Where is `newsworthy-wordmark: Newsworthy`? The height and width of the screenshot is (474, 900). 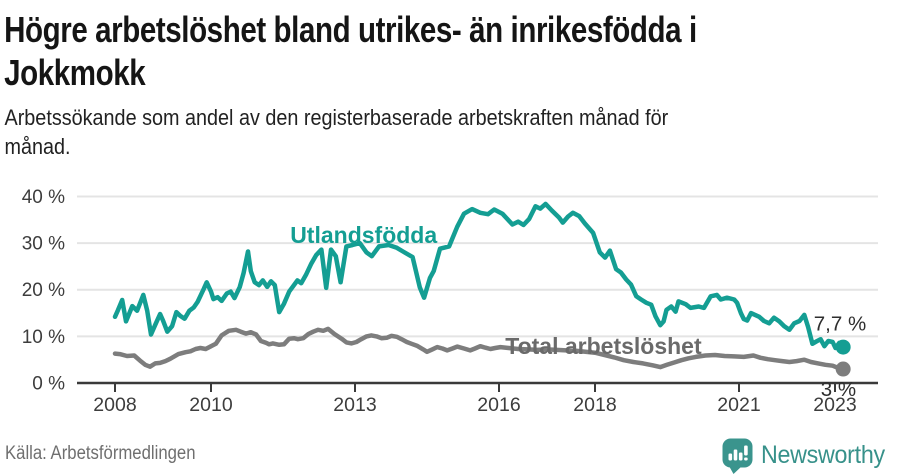
newsworthy-wordmark: Newsworthy is located at coordinates (822, 455).